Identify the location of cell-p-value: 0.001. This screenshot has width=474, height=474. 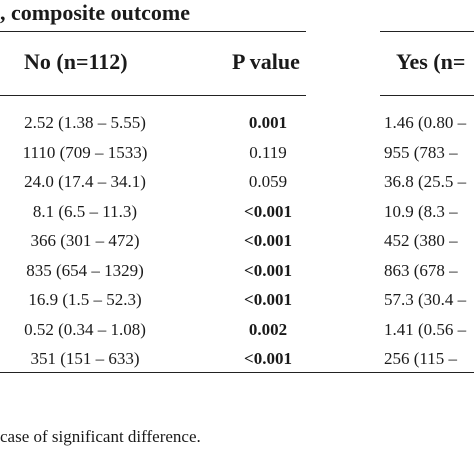
(268, 122).